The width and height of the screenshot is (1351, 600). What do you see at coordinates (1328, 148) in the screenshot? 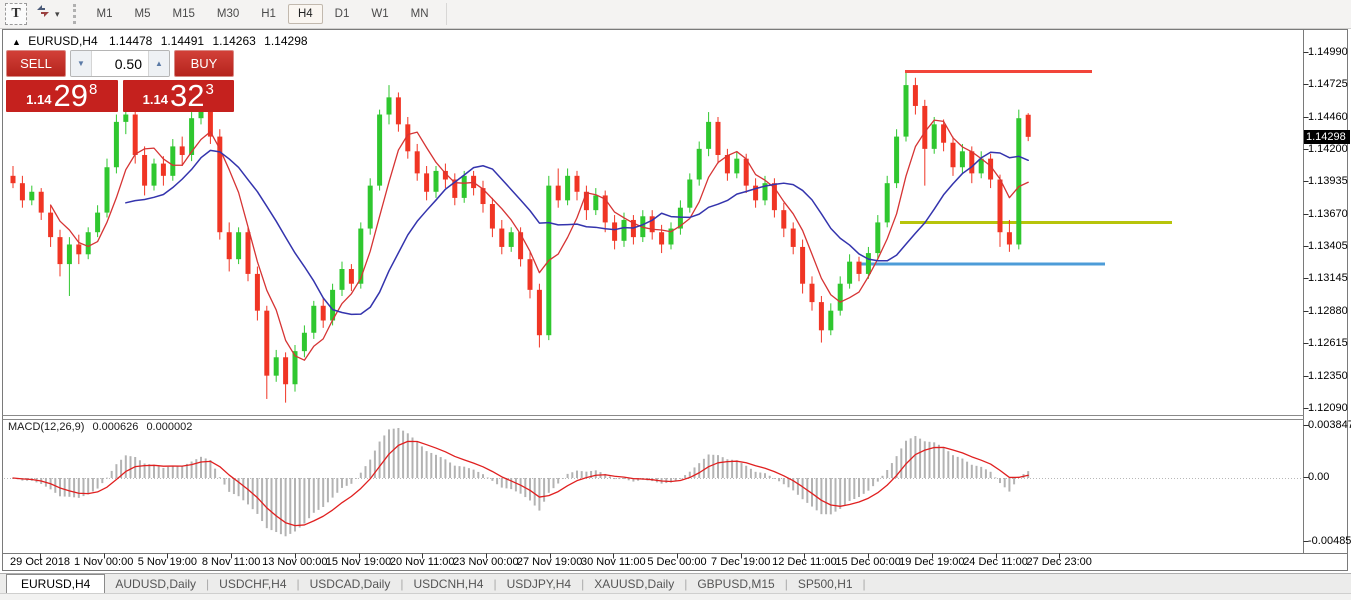
I see `price-tick-label: 1.14200` at bounding box center [1328, 148].